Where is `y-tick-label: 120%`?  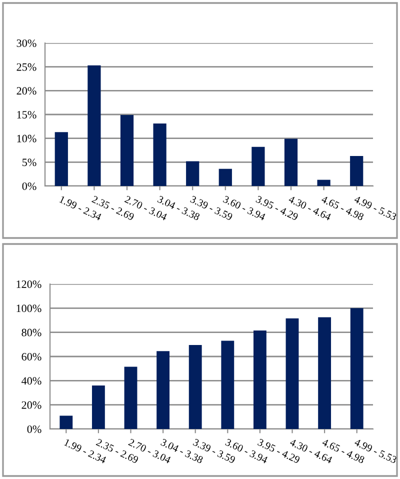 y-tick-label: 120% is located at coordinates (29, 284).